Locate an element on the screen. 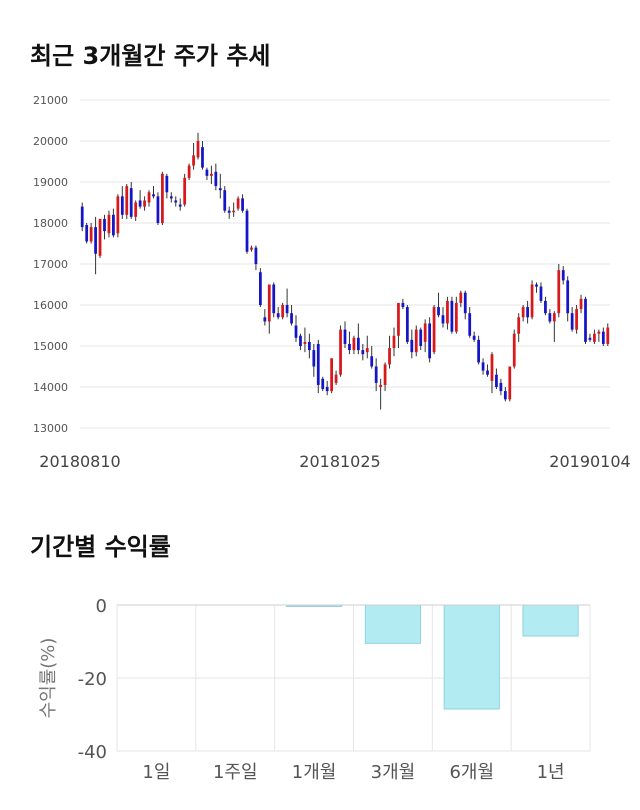 The height and width of the screenshot is (810, 640). y-tick-label: 21000 is located at coordinates (50, 100).